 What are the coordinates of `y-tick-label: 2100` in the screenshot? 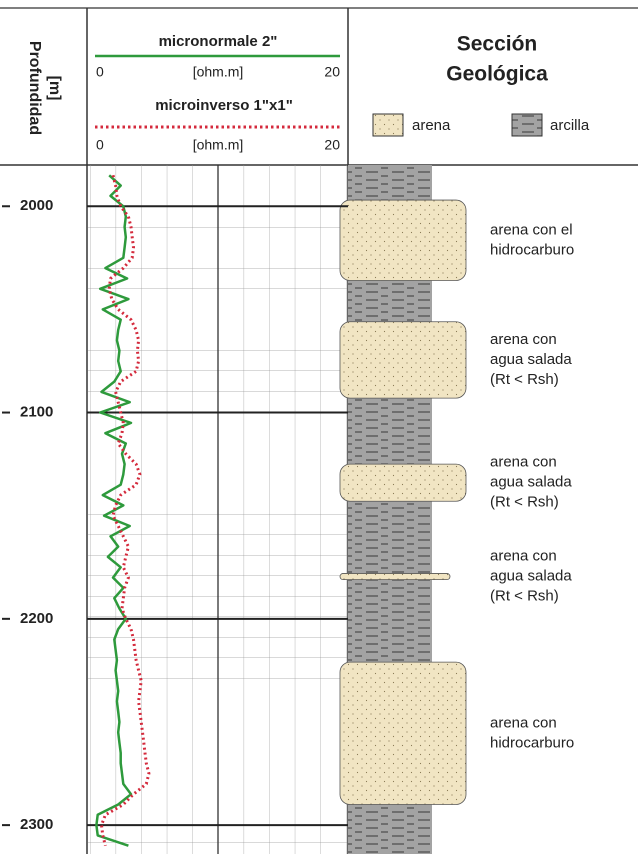 It's located at (36, 412).